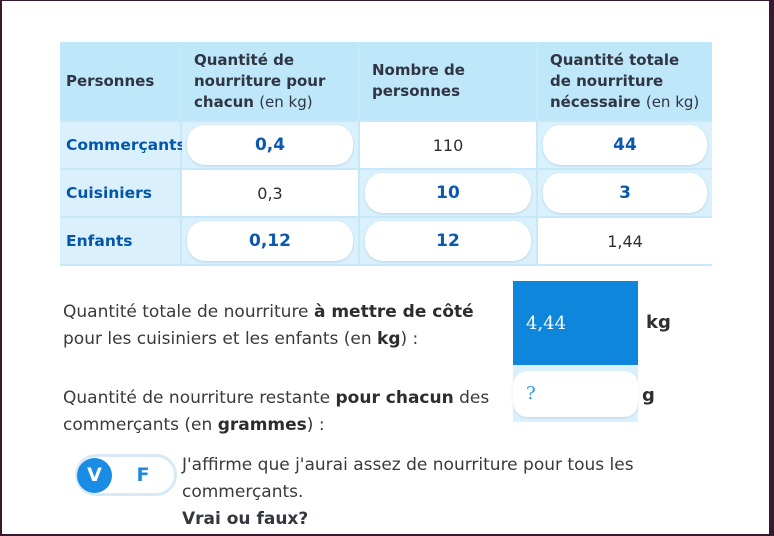 The height and width of the screenshot is (536, 774). I want to click on table-cell-given: 110, so click(448, 145).